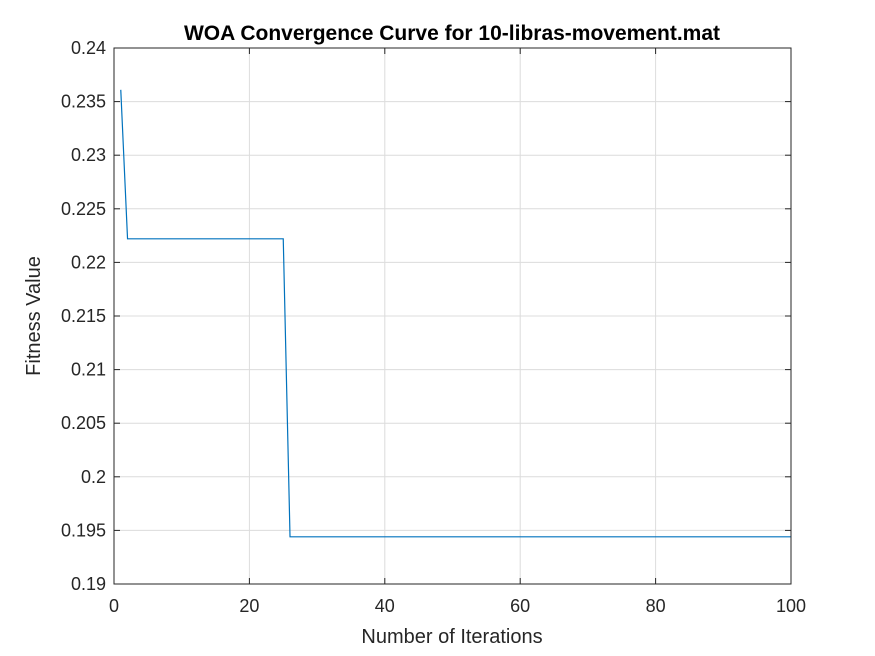 Image resolution: width=875 pixels, height=656 pixels. Describe the element at coordinates (88, 48) in the screenshot. I see `y-tick-label: 0.24` at that location.